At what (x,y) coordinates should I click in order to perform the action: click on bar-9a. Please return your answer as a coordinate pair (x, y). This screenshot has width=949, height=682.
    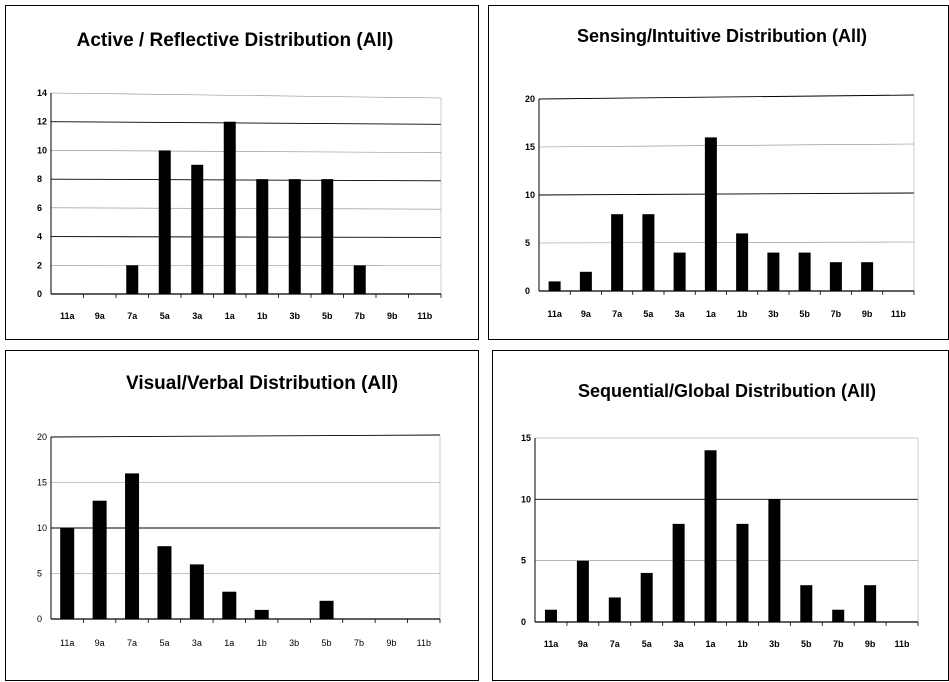
    Looking at the image, I should click on (100, 560).